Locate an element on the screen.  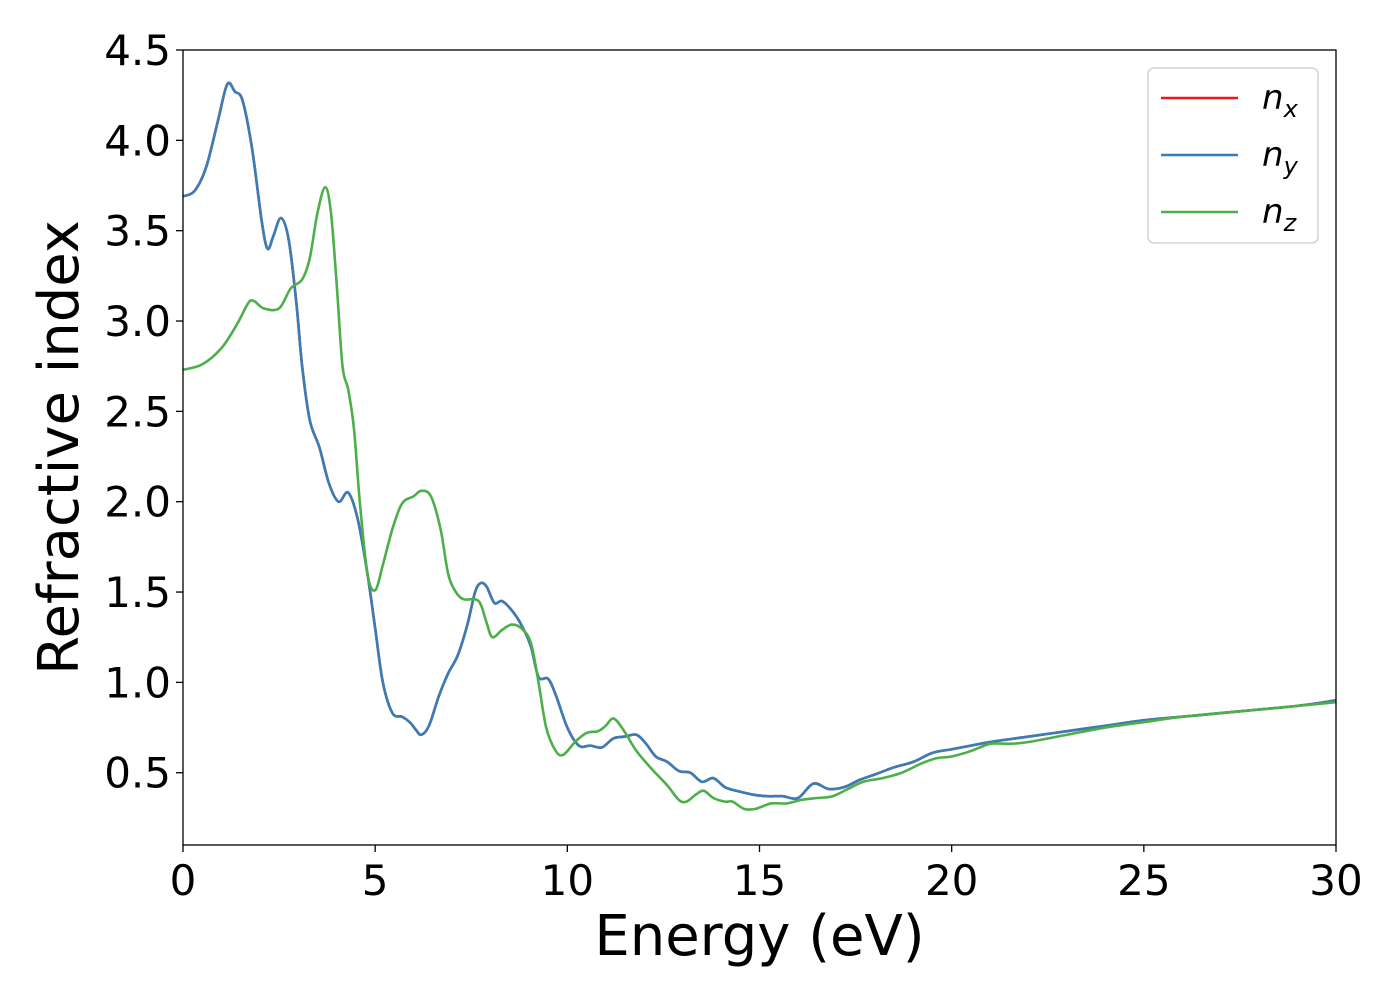
x-tick-label: 10 is located at coordinates (567, 880).